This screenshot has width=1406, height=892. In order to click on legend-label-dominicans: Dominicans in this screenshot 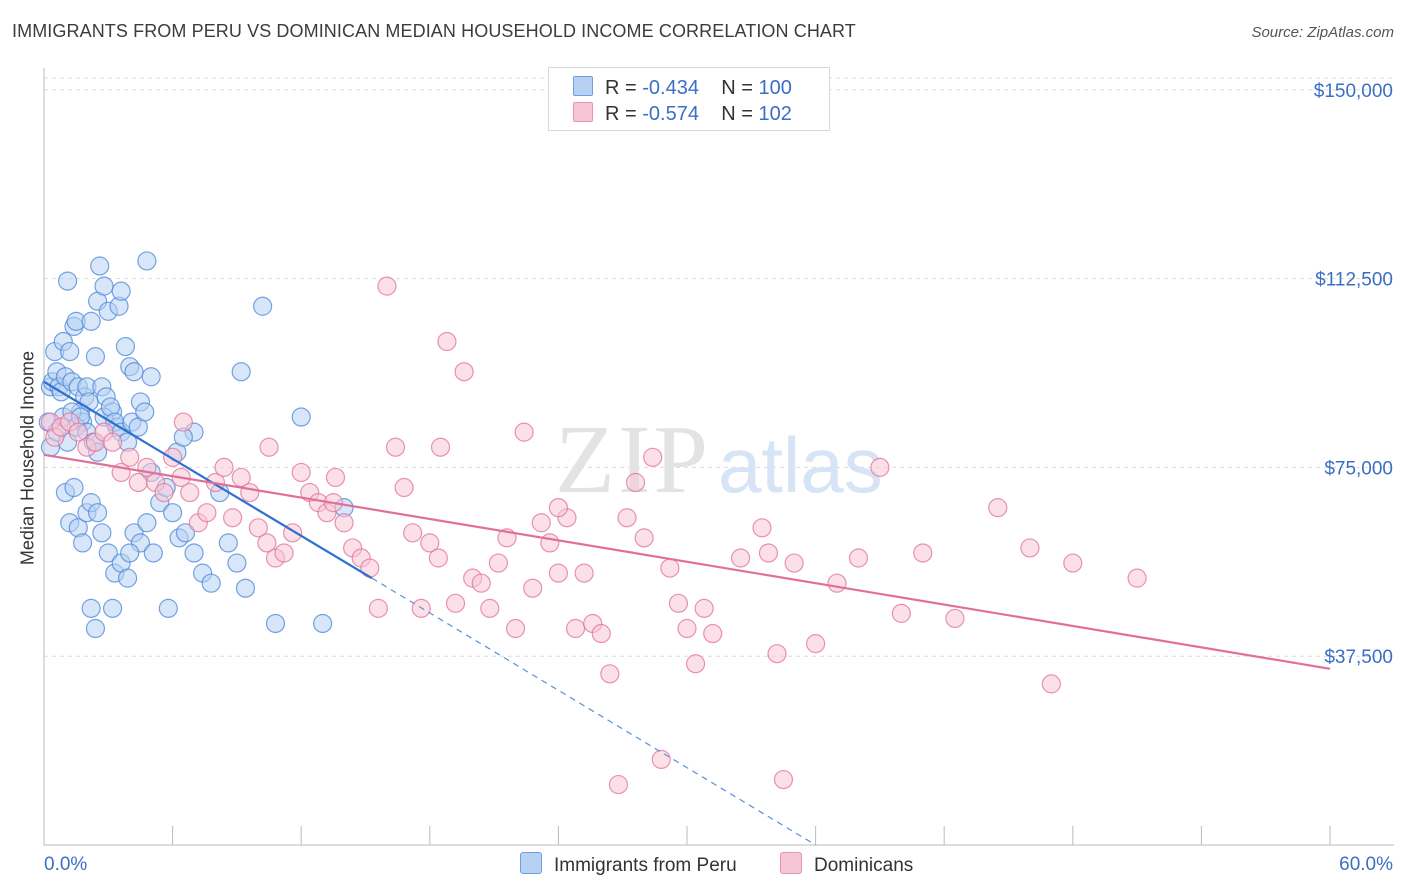, I will do `click(864, 865)`.